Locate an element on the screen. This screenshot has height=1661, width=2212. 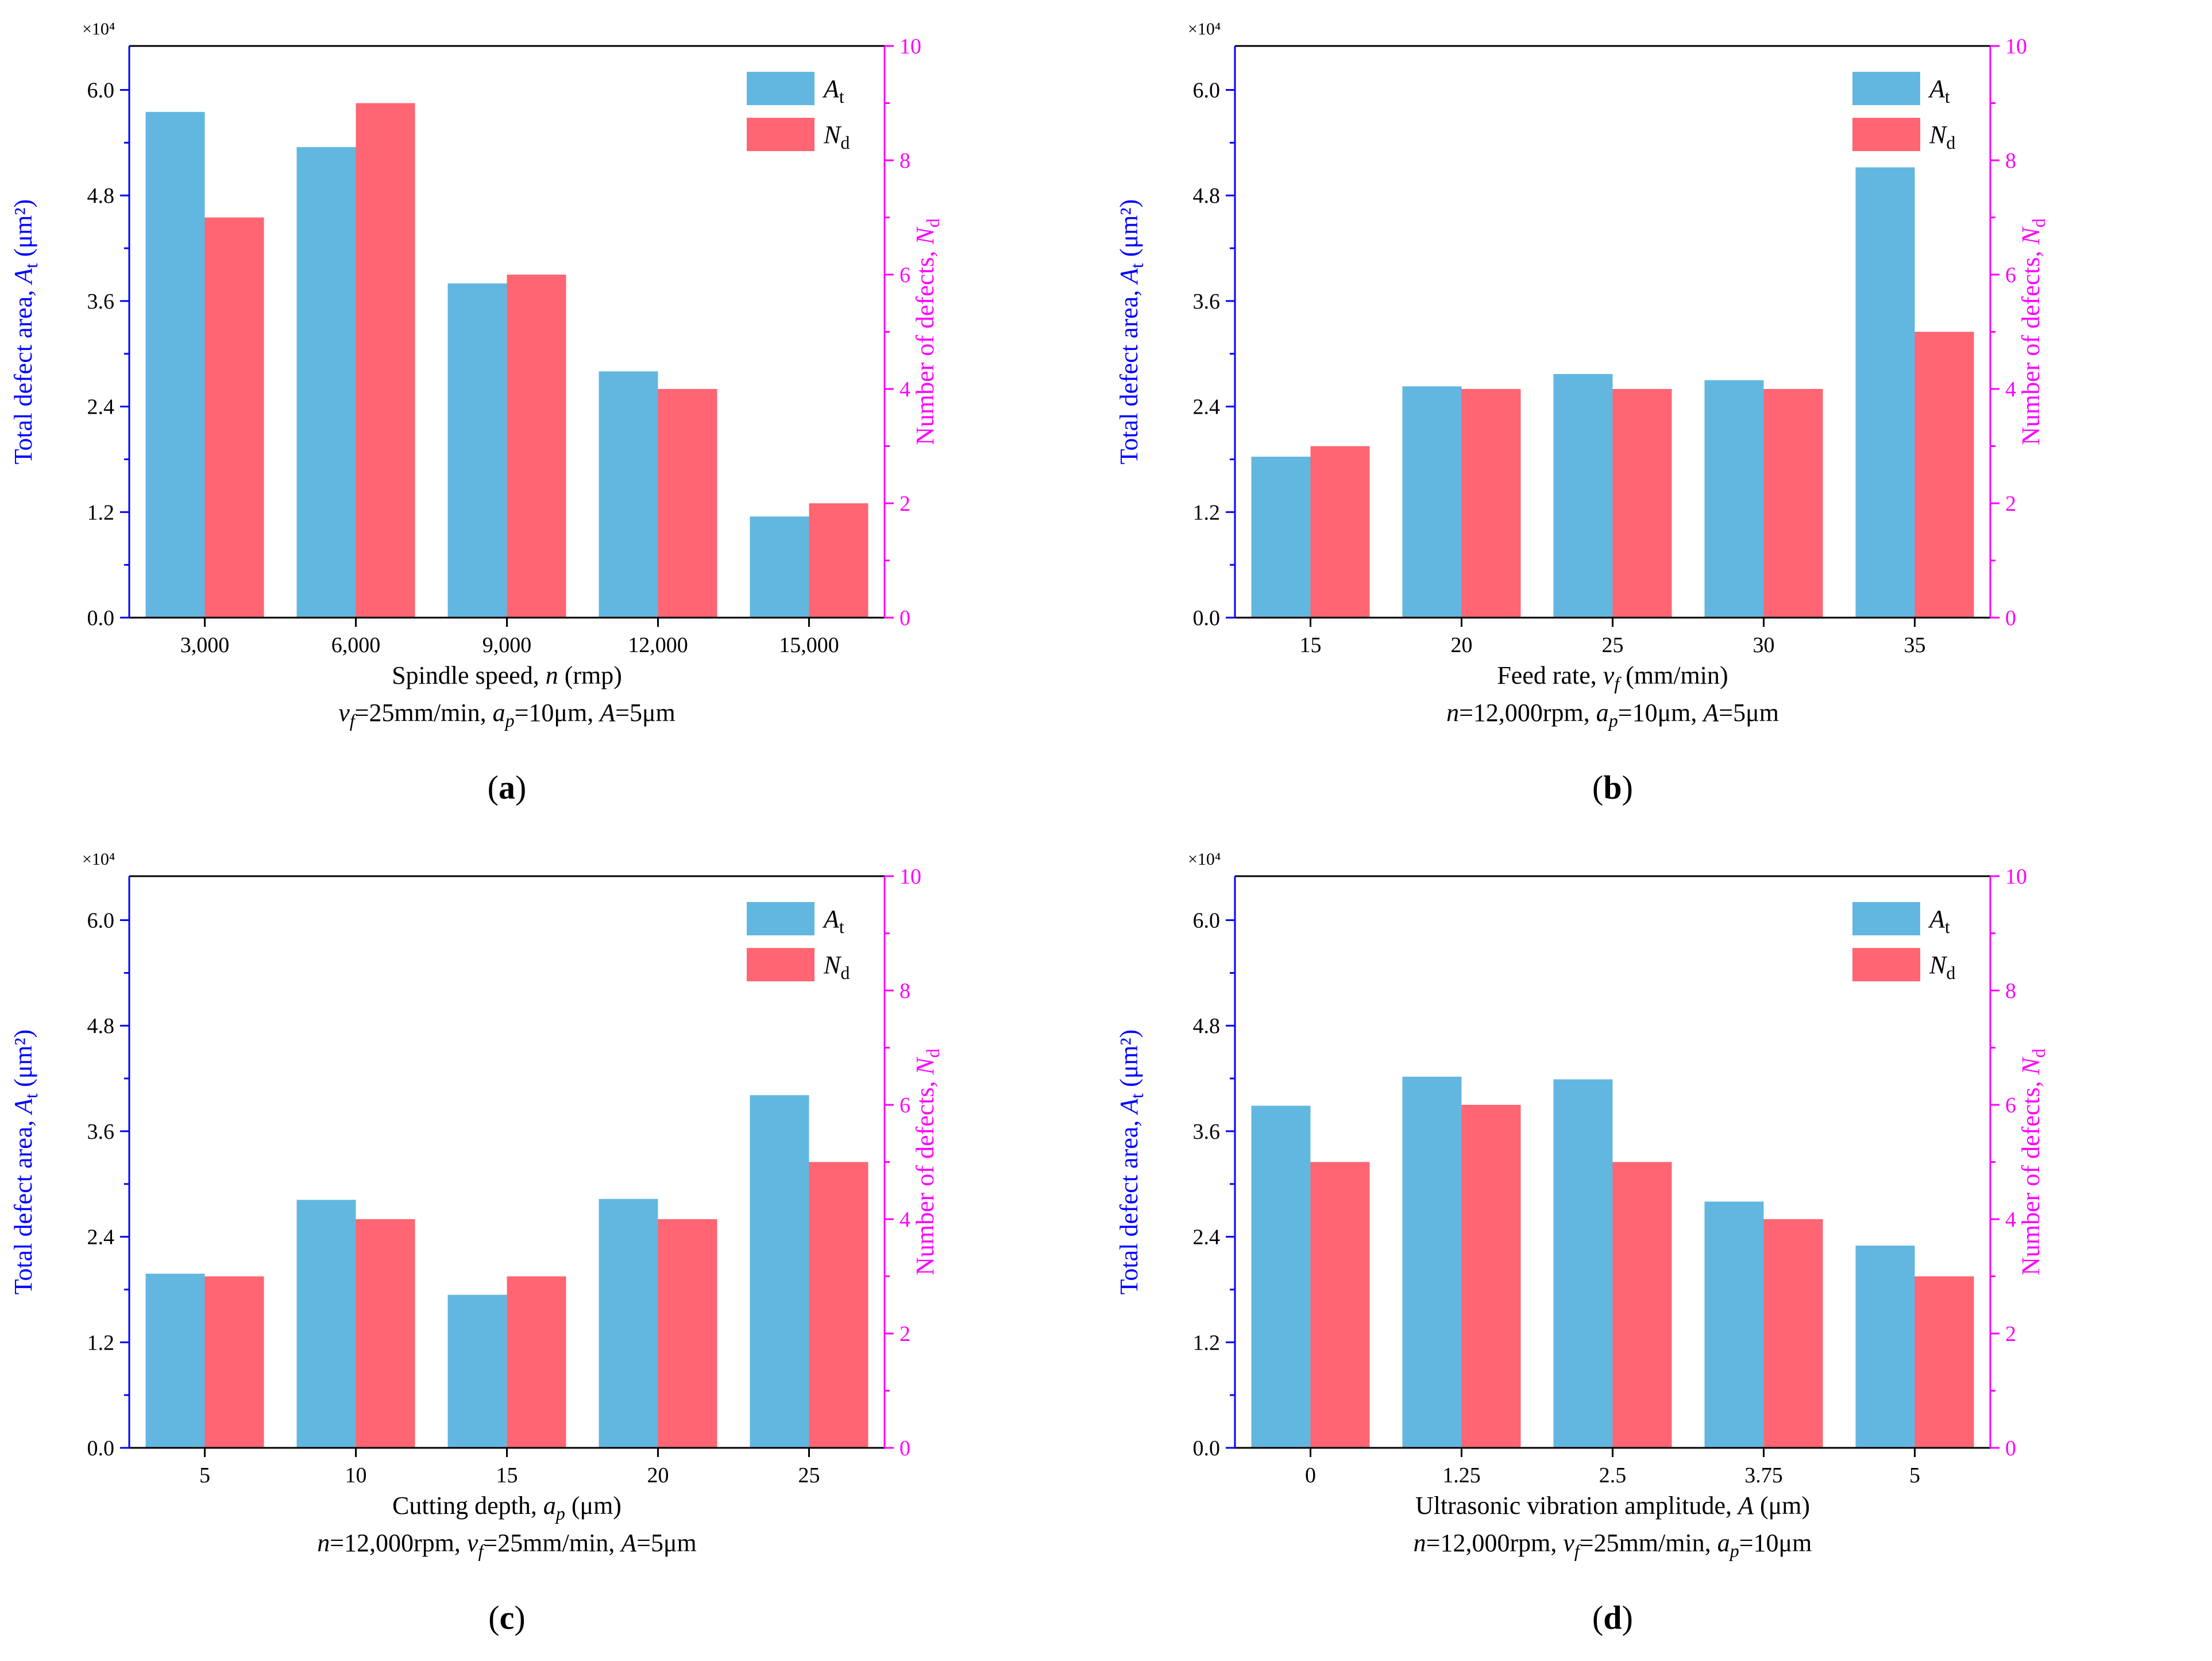
panel-label: (c) is located at coordinates (506, 1617).